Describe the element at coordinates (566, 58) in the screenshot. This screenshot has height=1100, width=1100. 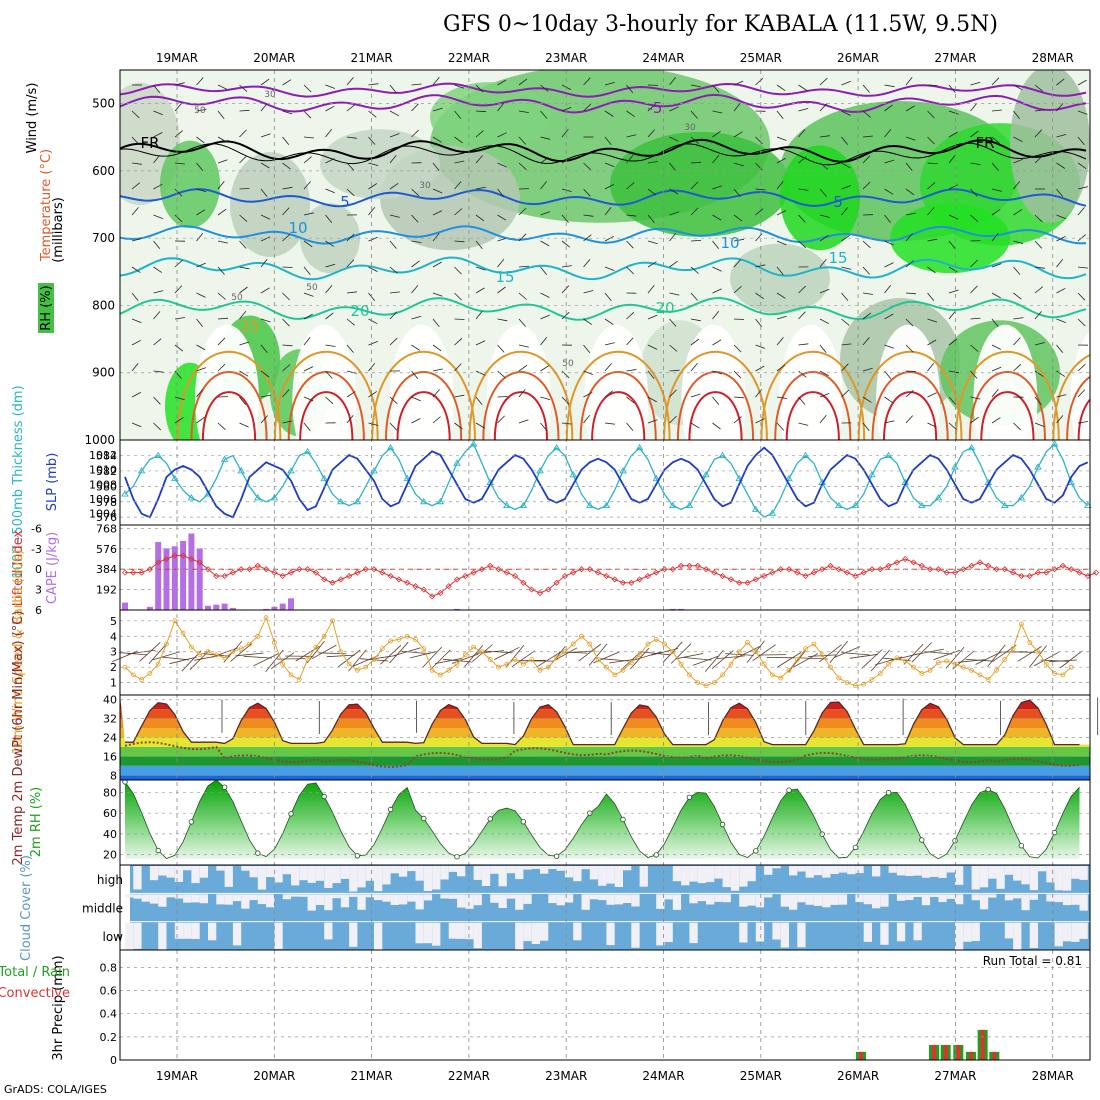
I see `date-label-top: 23MAR` at that location.